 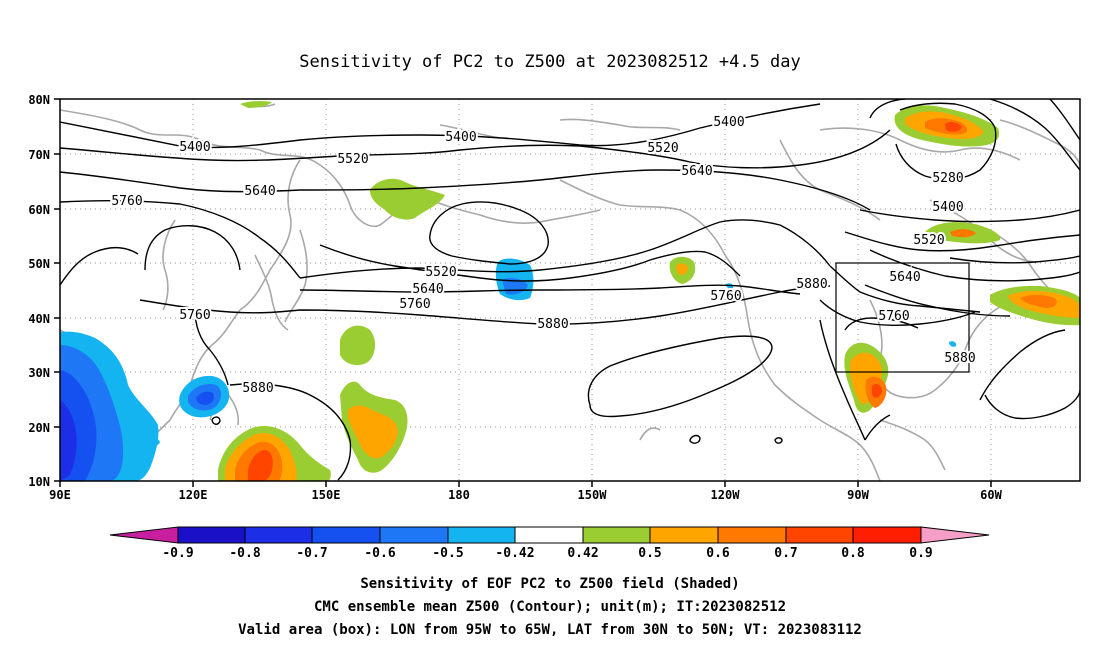 I want to click on lon-tick-label: 120E, so click(x=193, y=495).